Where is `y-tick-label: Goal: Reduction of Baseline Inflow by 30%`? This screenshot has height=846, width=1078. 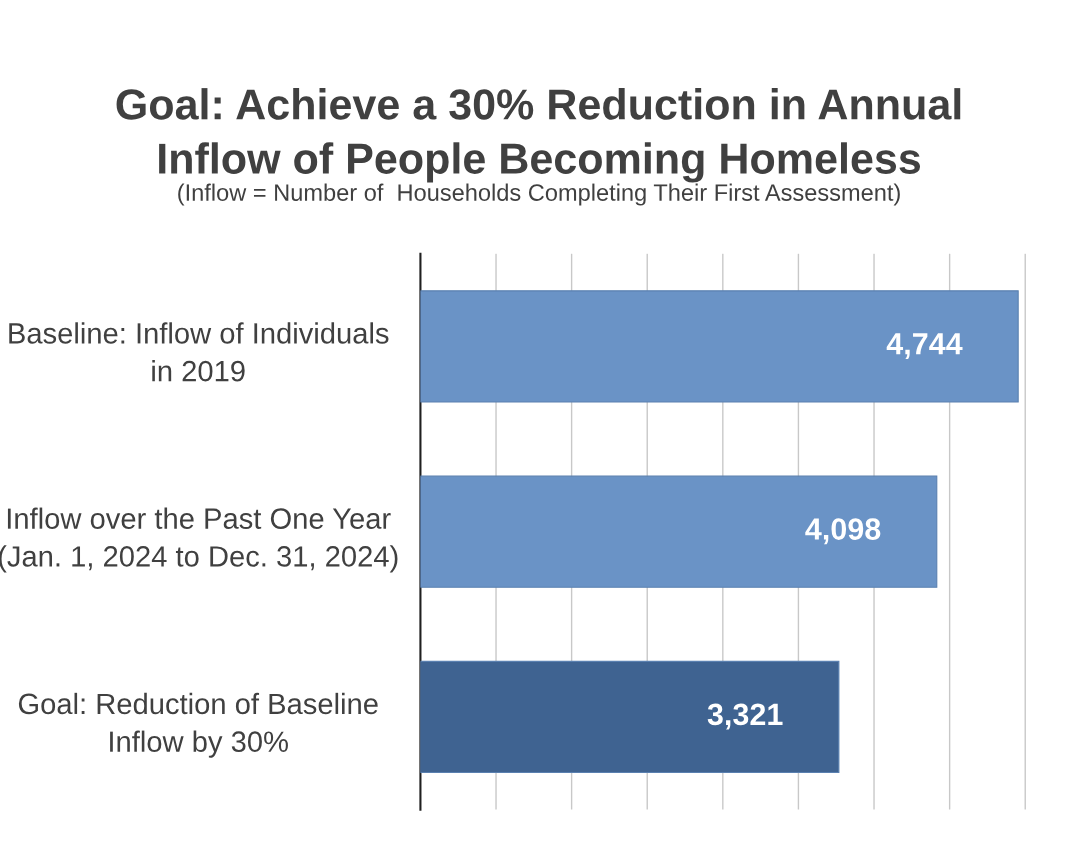
y-tick-label: Goal: Reduction of Baseline Inflow by 30% is located at coordinates (198, 725).